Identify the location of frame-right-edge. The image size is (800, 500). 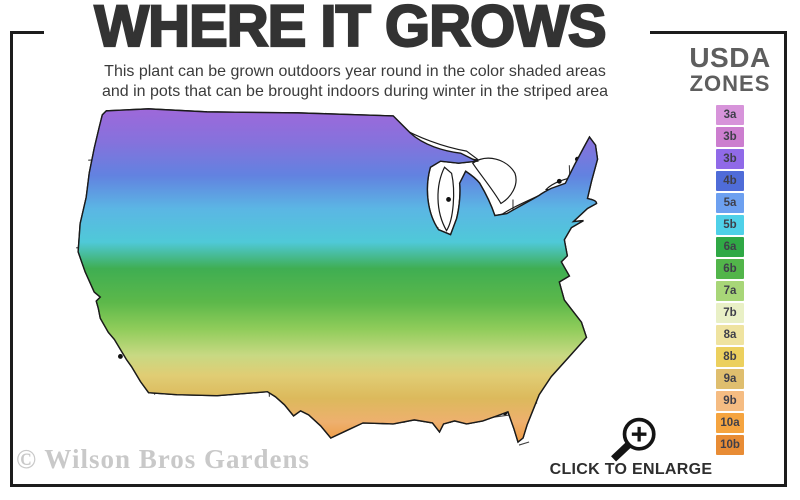
(785, 259).